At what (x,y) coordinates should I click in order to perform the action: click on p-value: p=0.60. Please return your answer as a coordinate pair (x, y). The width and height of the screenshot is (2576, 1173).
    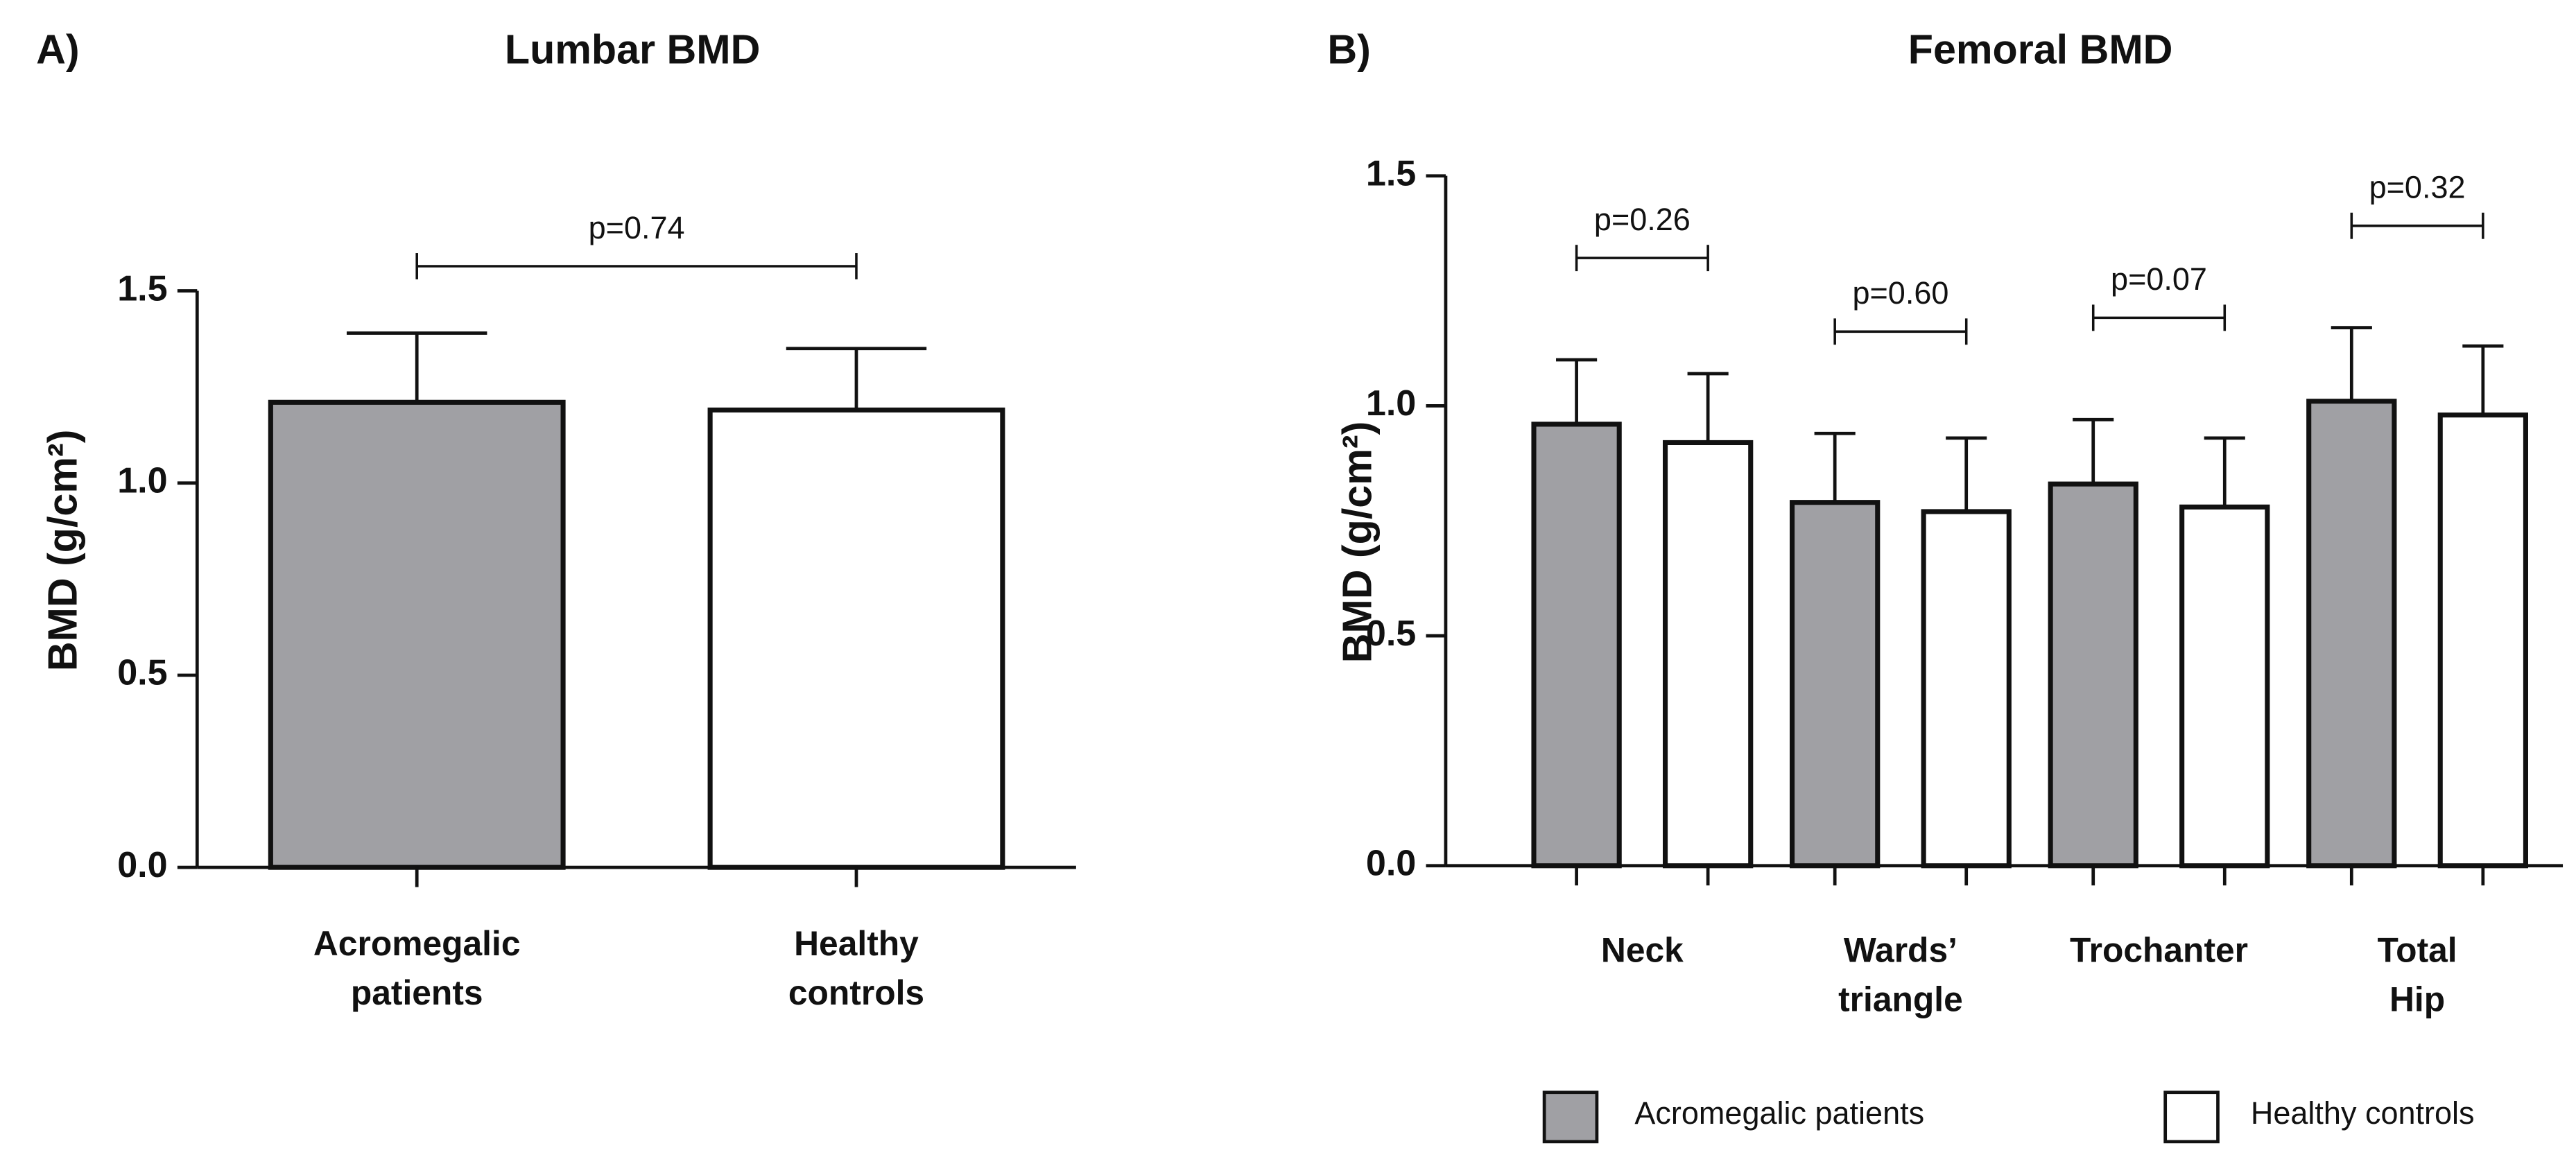
    Looking at the image, I should click on (1900, 293).